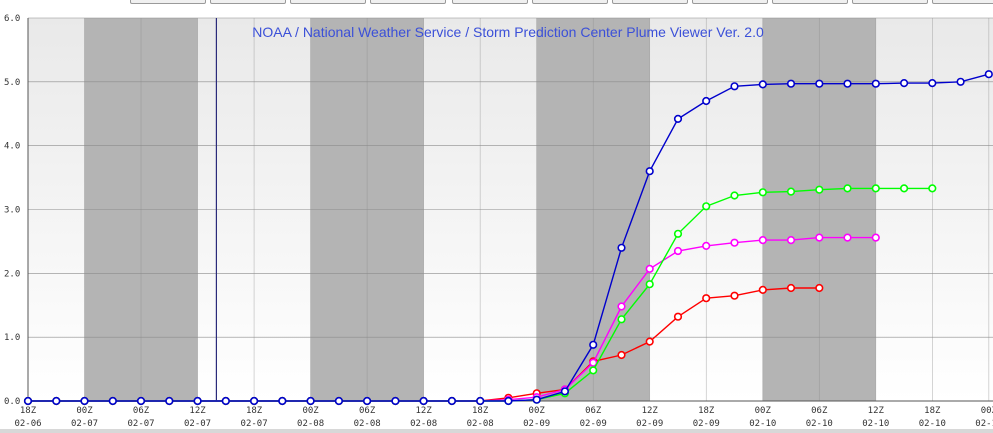 The width and height of the screenshot is (993, 433). What do you see at coordinates (12, 402) in the screenshot?
I see `y-tick-label: 0.0` at bounding box center [12, 402].